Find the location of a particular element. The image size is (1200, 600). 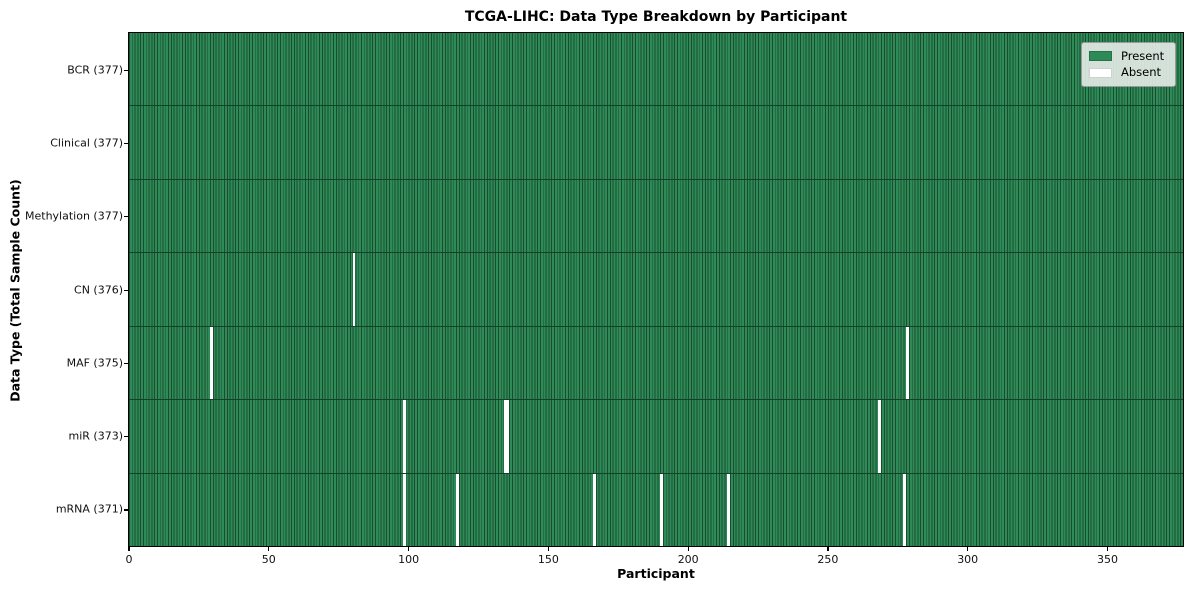

legend-swatch-present is located at coordinates (1100, 56).